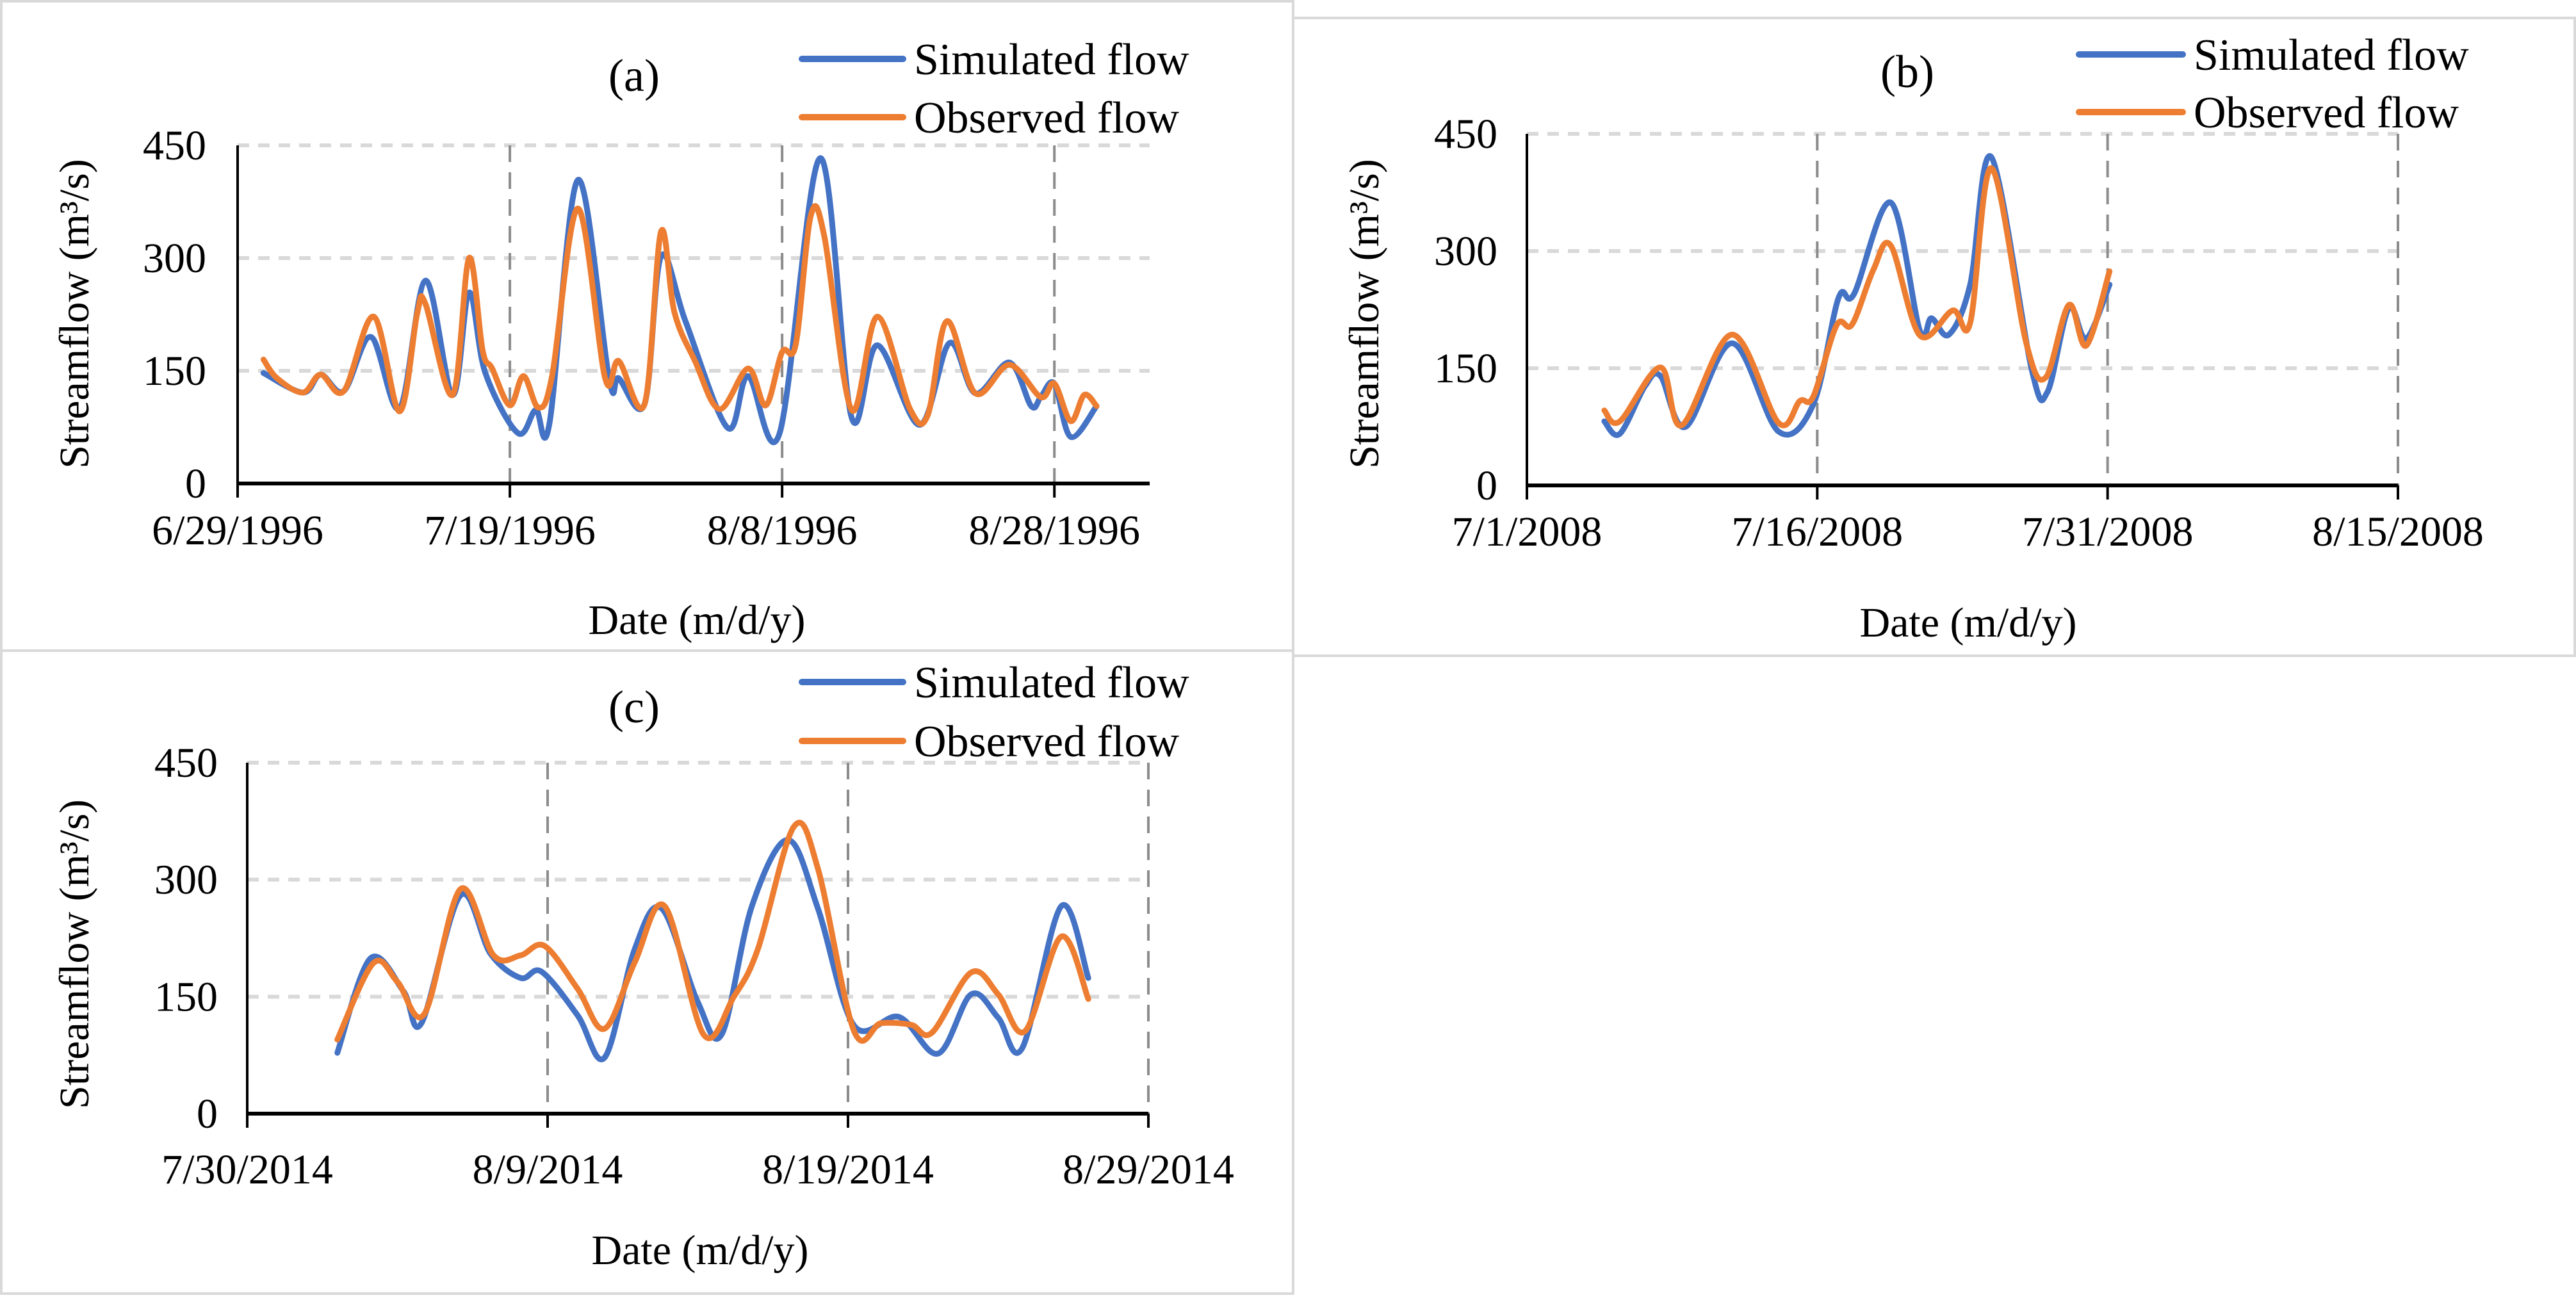 Image resolution: width=2576 pixels, height=1300 pixels. Describe the element at coordinates (247, 1169) in the screenshot. I see `x-tick-label: 7/30/2014` at that location.